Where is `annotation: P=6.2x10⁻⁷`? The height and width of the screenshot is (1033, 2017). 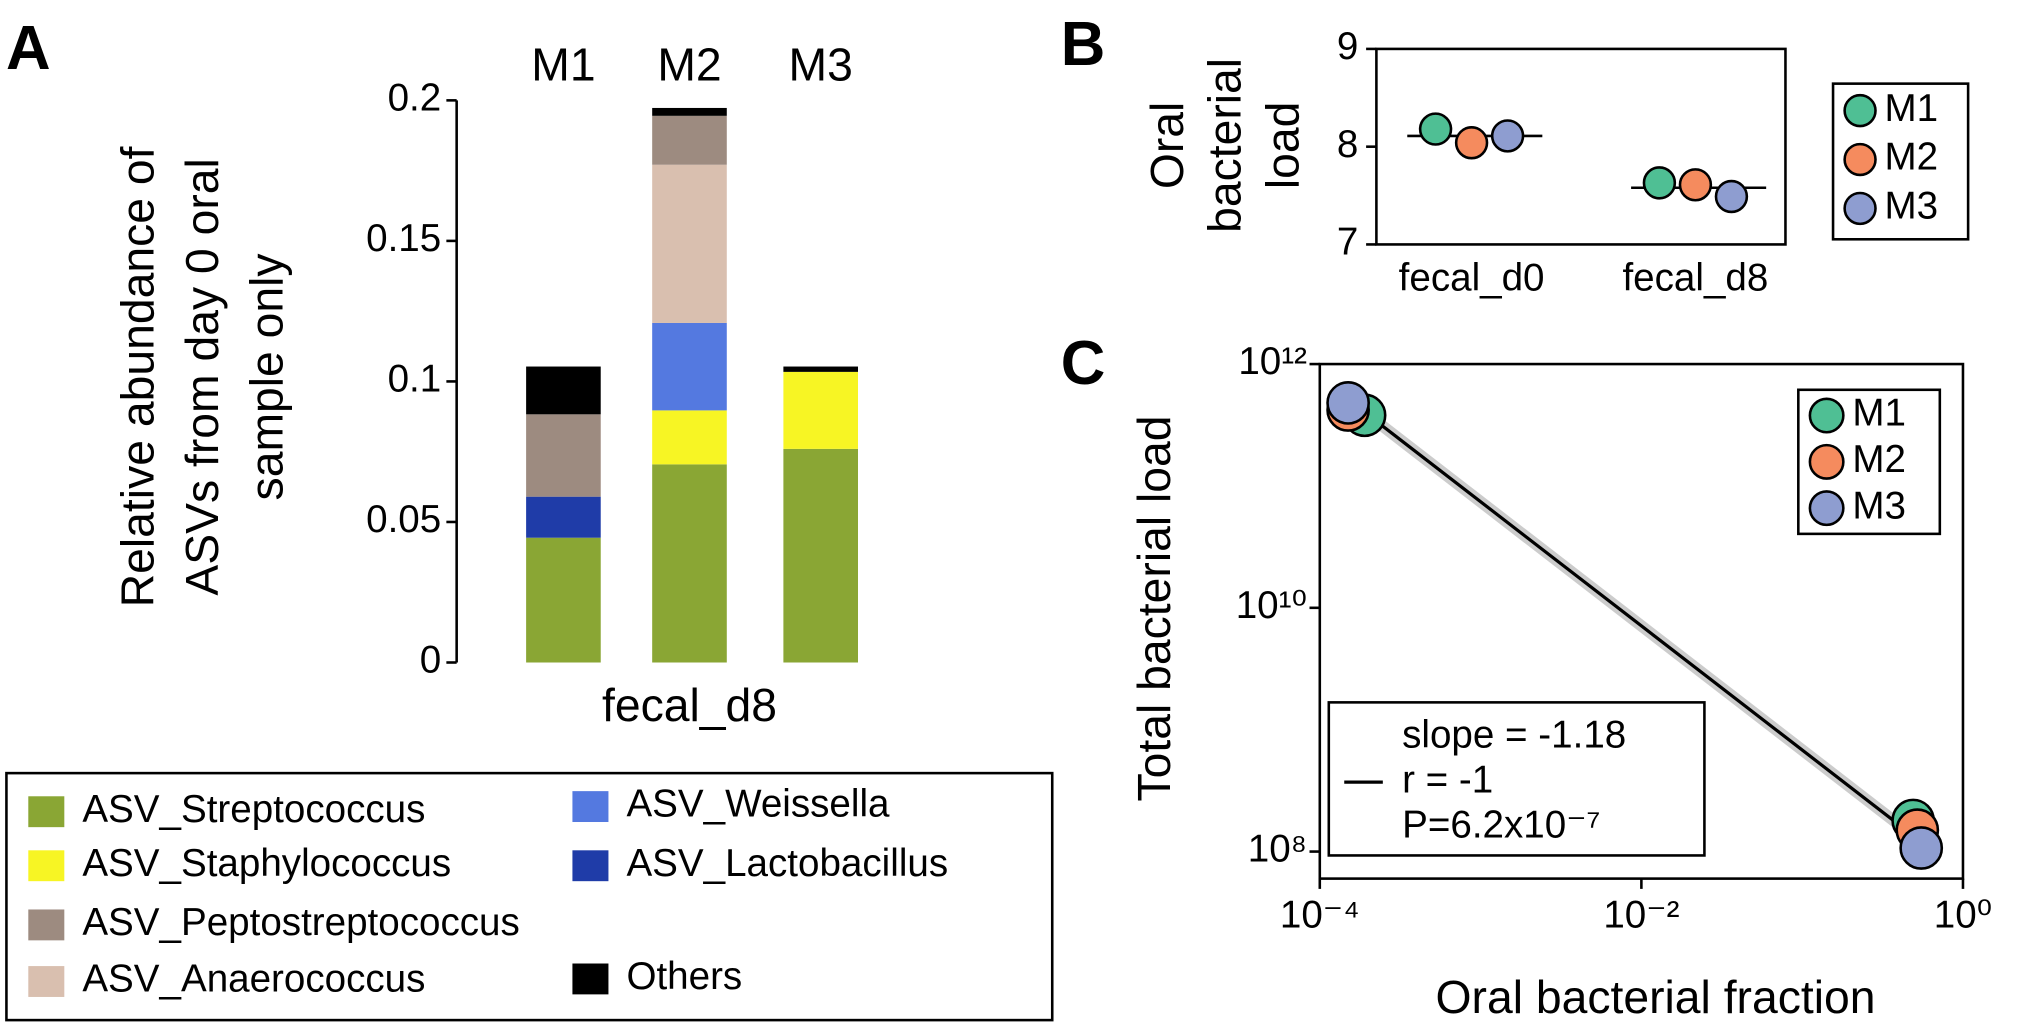 annotation: P=6.2x10⁻⁷ is located at coordinates (1501, 824).